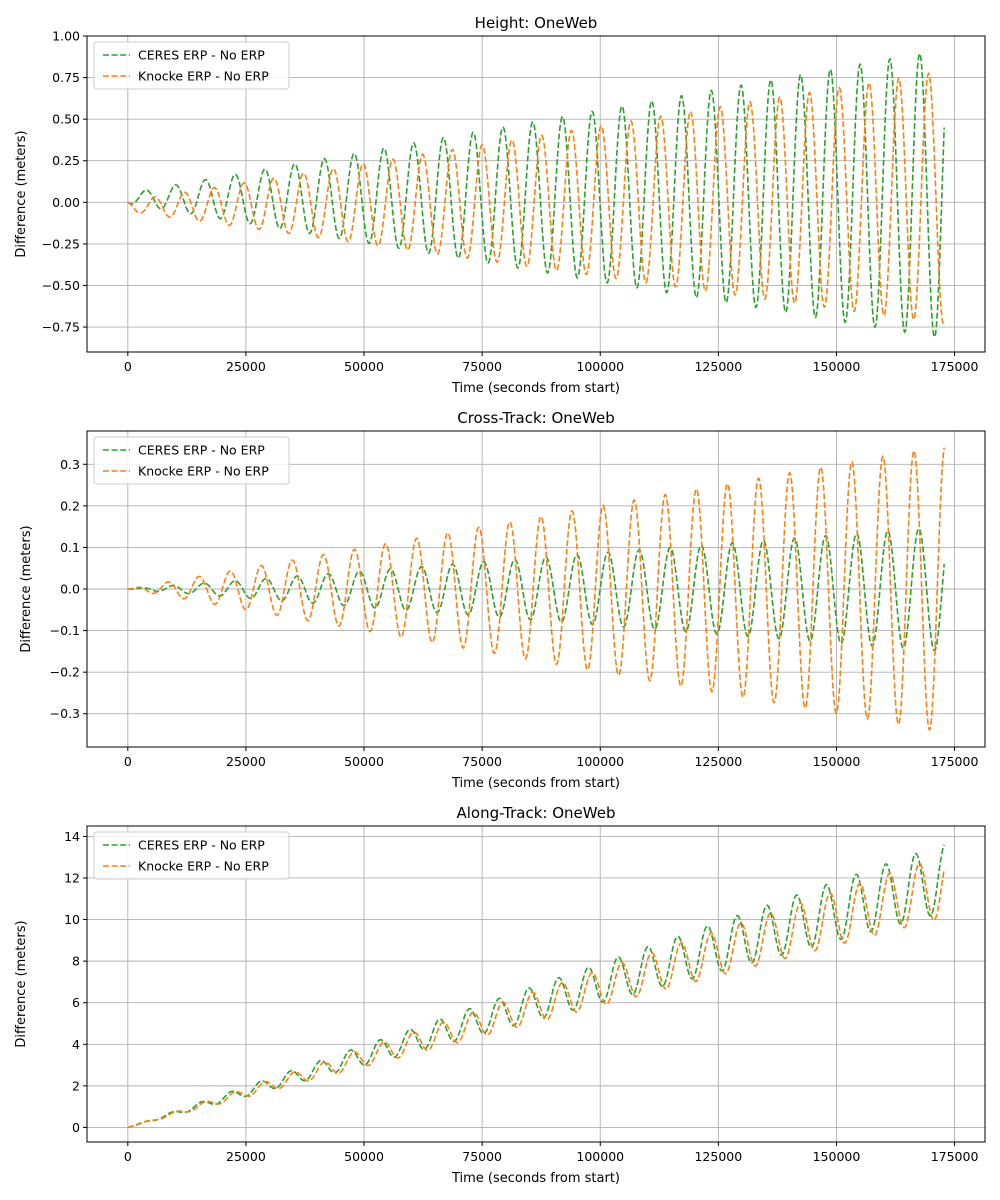 This screenshot has height=1200, width=1000. What do you see at coordinates (66, 119) in the screenshot?
I see `y-tick-label: 0.50` at bounding box center [66, 119].